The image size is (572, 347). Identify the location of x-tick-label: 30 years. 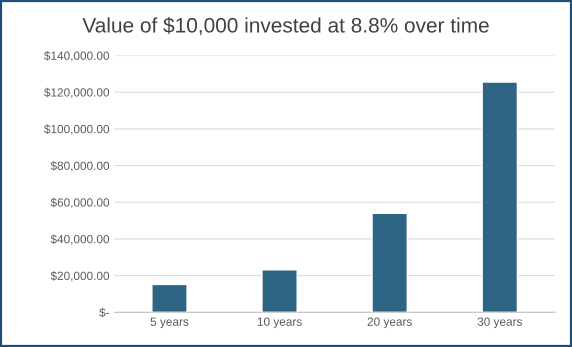
(500, 322).